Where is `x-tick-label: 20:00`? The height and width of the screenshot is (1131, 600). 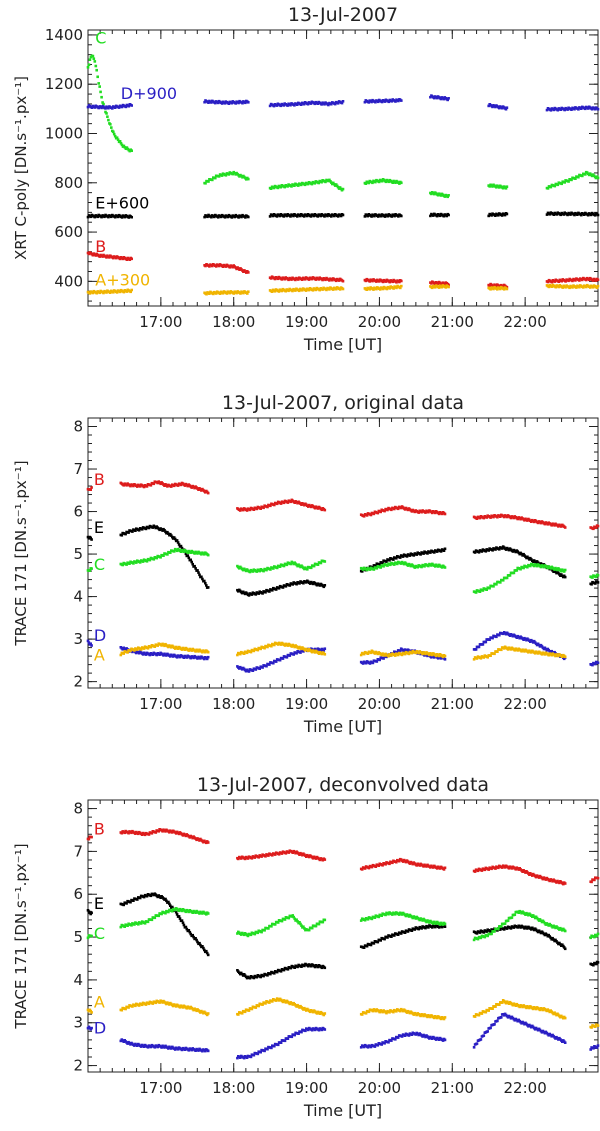
x-tick-label: 20:00 is located at coordinates (379, 1088).